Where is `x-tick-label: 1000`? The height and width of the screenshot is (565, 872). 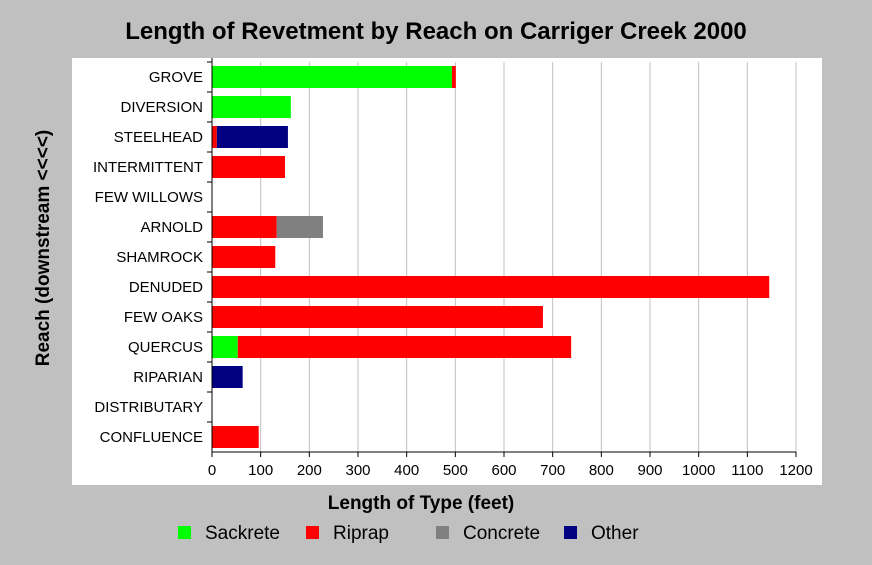 x-tick-label: 1000 is located at coordinates (698, 470).